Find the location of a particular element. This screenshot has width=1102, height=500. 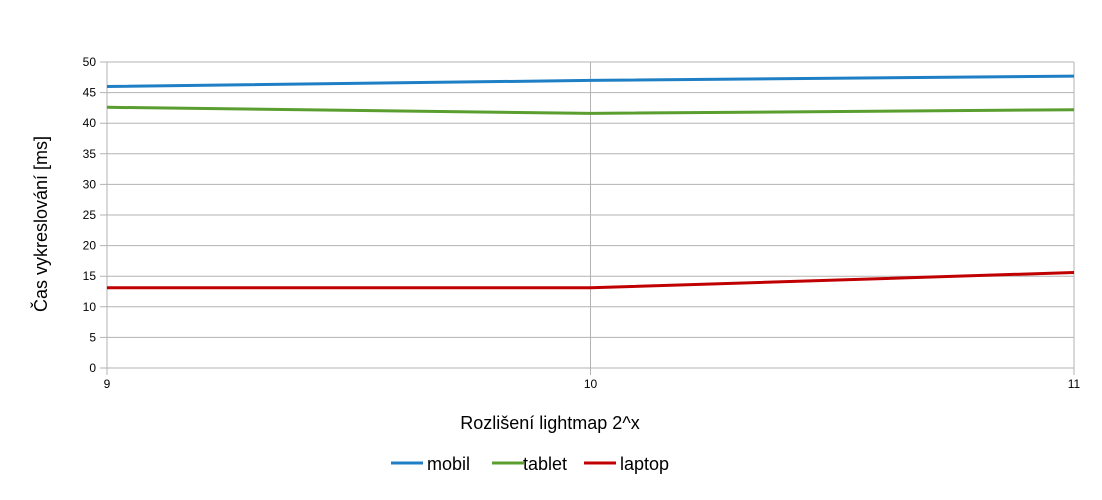

legend-label-laptop: laptop is located at coordinates (644, 464).